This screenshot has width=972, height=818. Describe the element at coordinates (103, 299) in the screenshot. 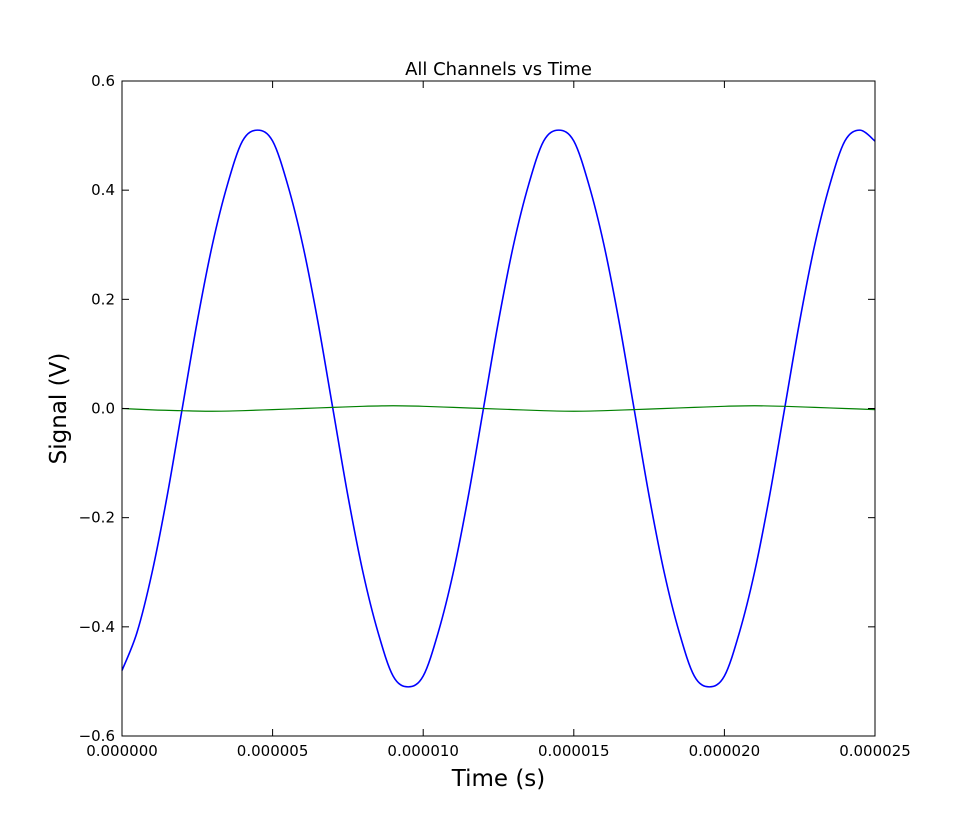

I see `y-tick-label: 0.2` at that location.